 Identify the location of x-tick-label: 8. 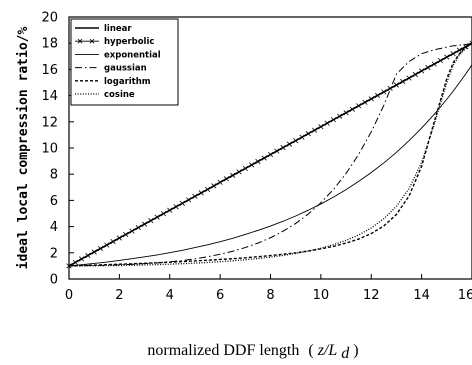
(270, 295).